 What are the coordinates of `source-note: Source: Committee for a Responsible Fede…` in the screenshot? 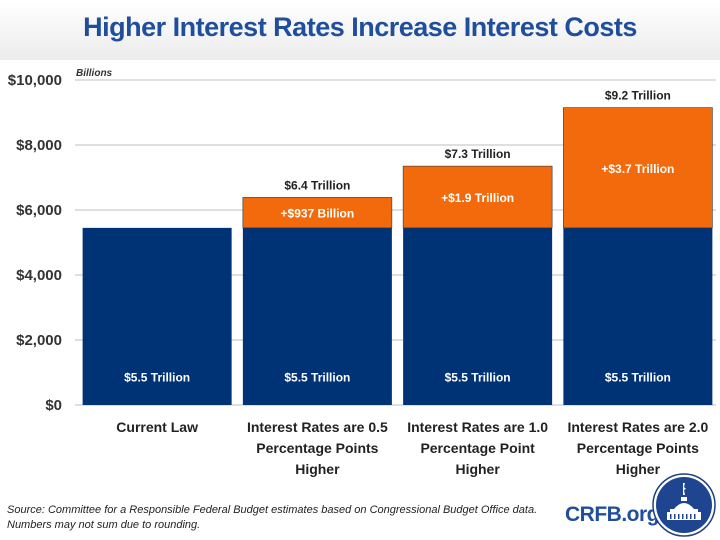 It's located at (272, 518).